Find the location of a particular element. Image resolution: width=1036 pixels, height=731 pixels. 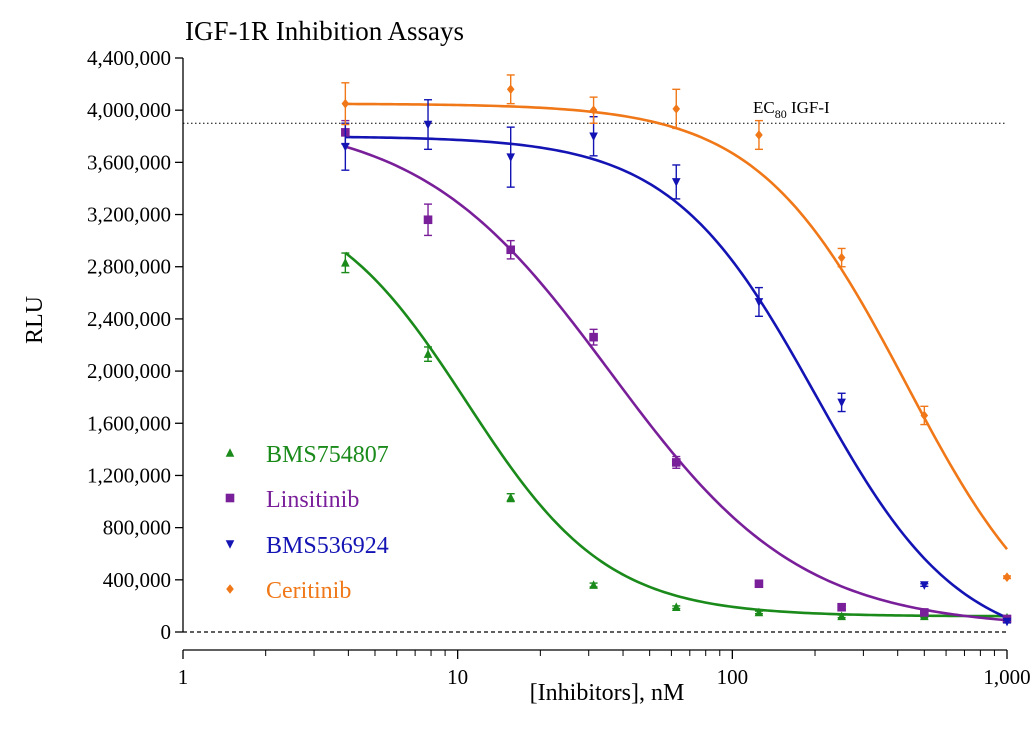

y-tick-label: 400,000 is located at coordinates (137, 580).